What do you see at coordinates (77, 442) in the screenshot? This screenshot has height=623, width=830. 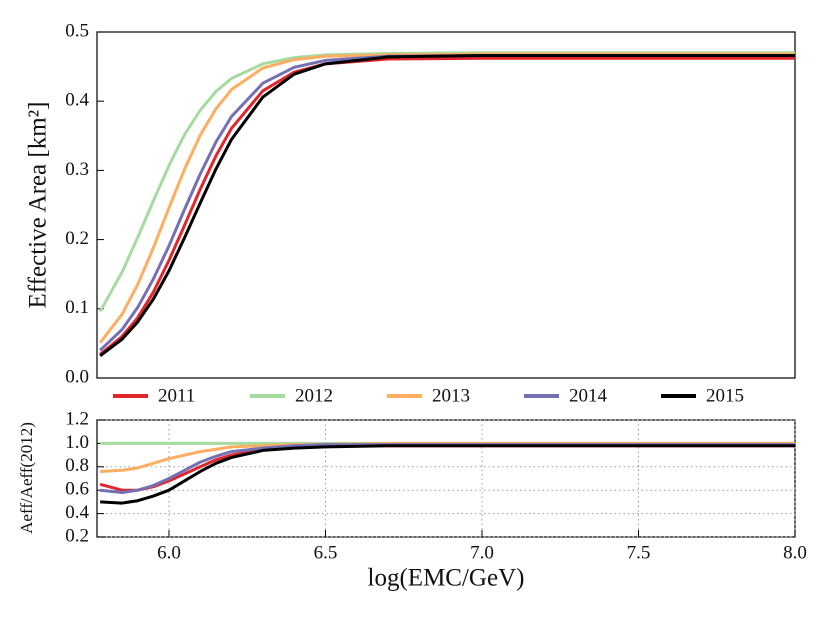 I see `y-tick-label: 1.0` at bounding box center [77, 442].